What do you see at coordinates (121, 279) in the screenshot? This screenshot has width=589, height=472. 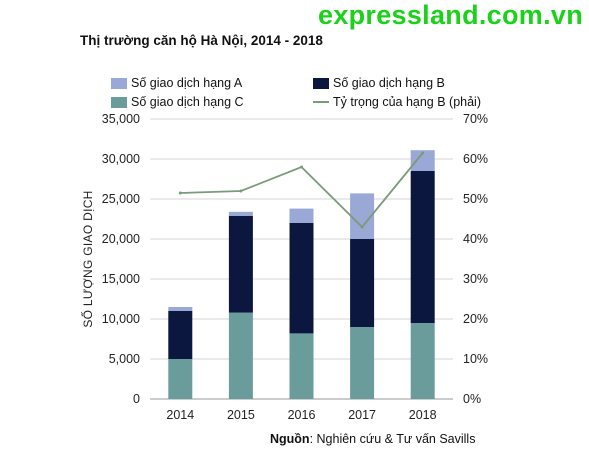 I see `y-tick-label: 15,000` at bounding box center [121, 279].